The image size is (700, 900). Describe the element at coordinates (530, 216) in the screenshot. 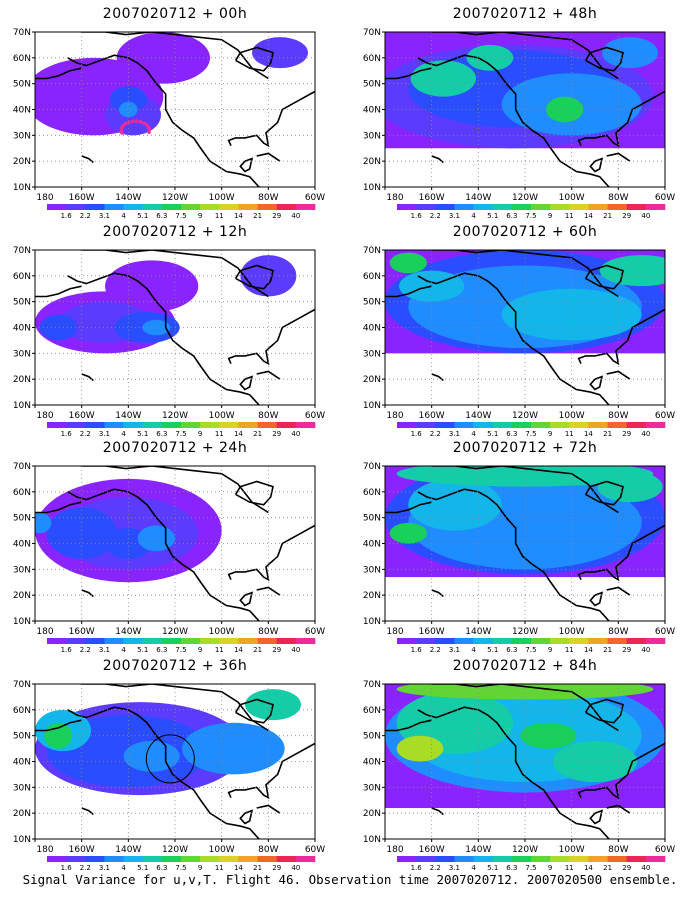

I see `colorbar-label: 7.5` at that location.